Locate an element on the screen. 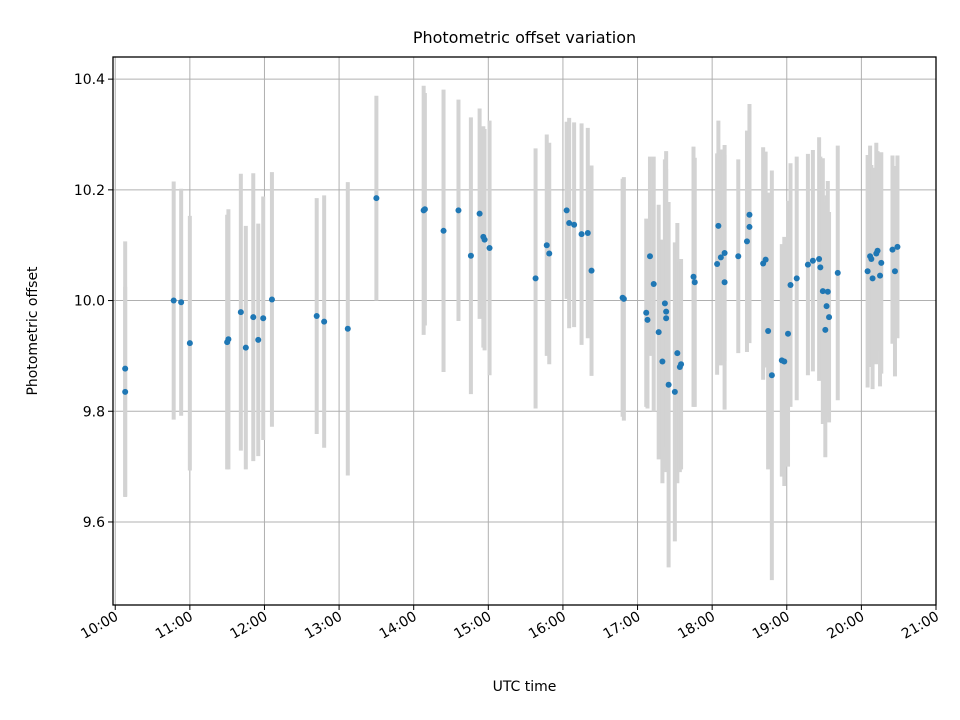  chart-title: Photometric offset variation is located at coordinates (524, 37).